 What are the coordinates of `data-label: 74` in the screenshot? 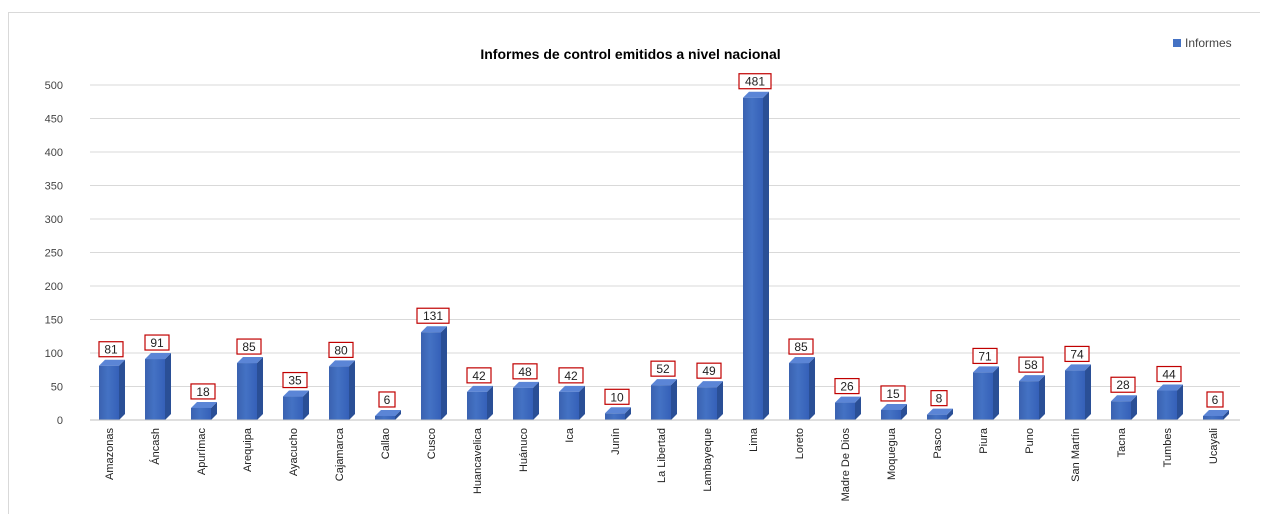 It's located at (1077, 354).